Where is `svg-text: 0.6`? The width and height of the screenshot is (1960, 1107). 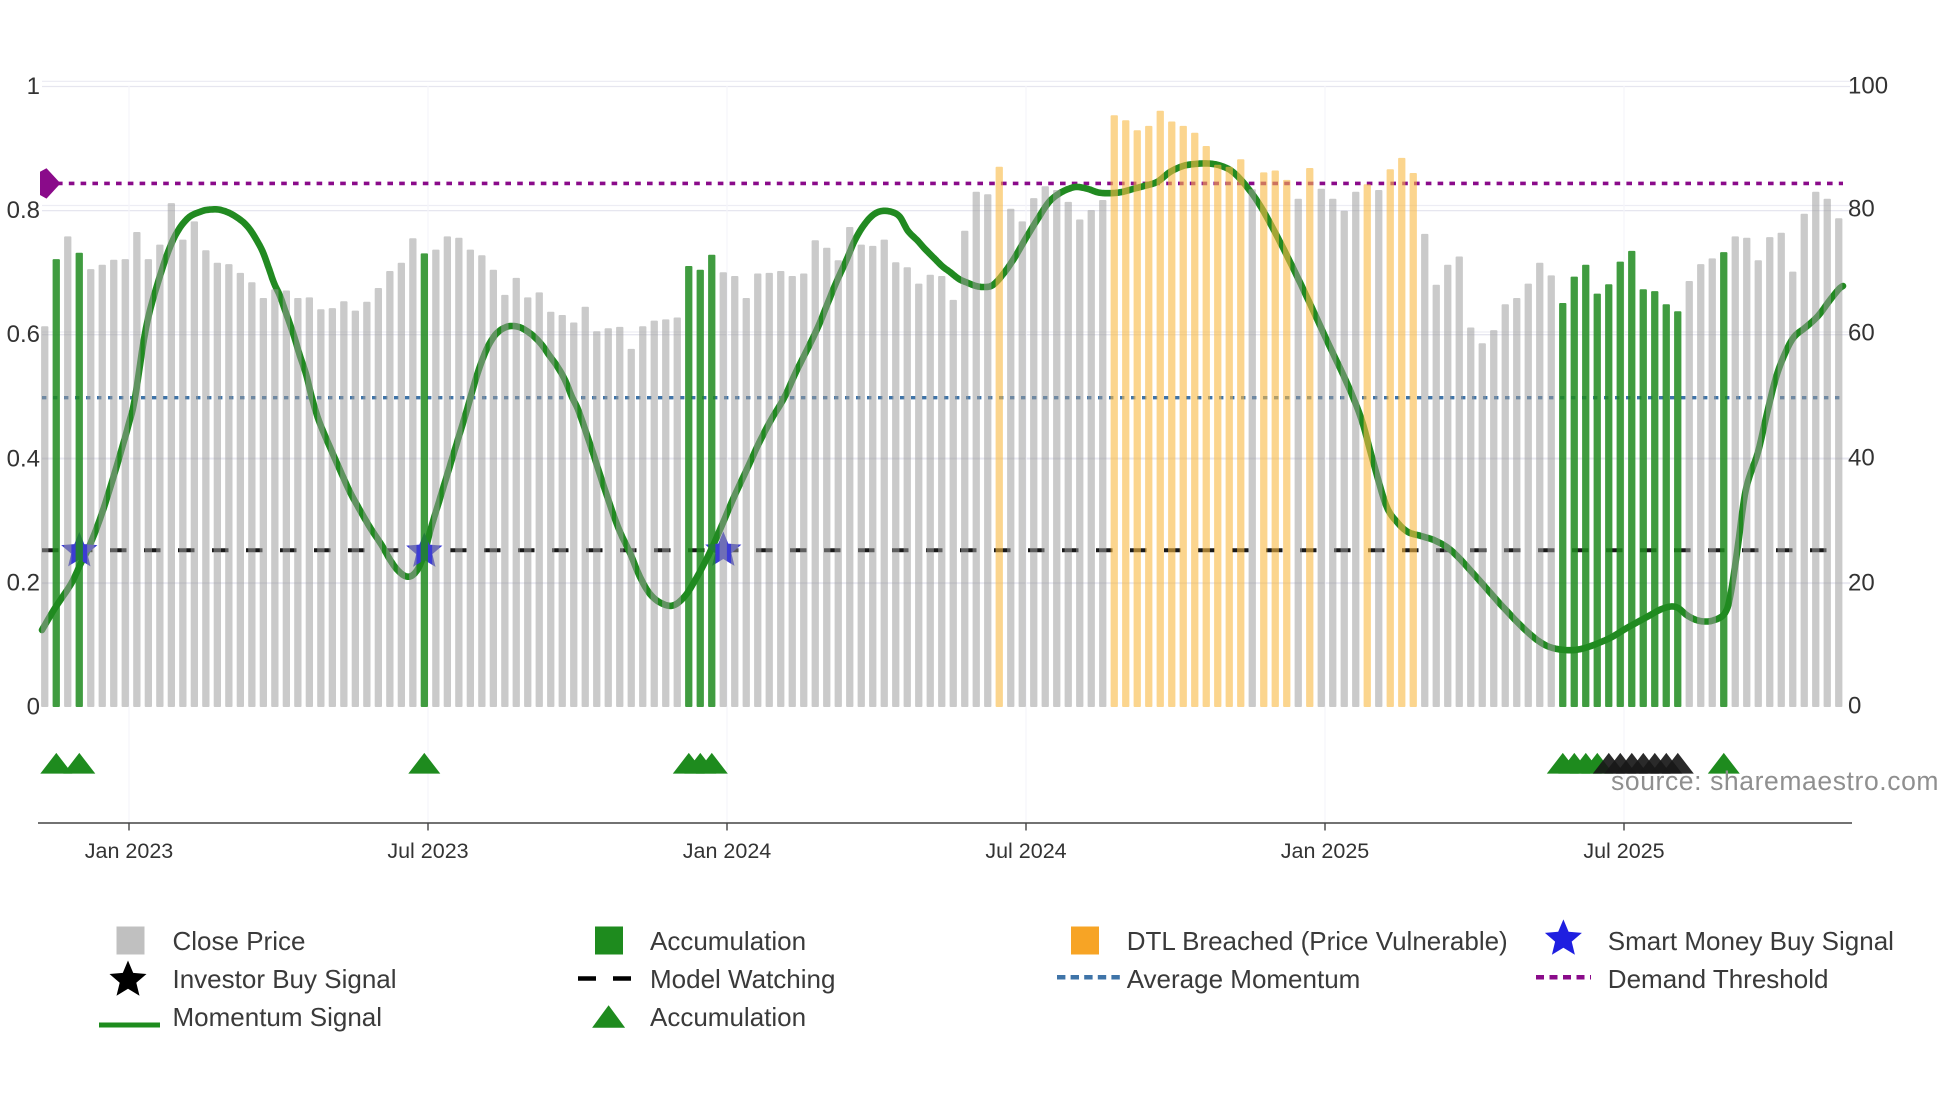
svg-text: 0.6 is located at coordinates (23, 334).